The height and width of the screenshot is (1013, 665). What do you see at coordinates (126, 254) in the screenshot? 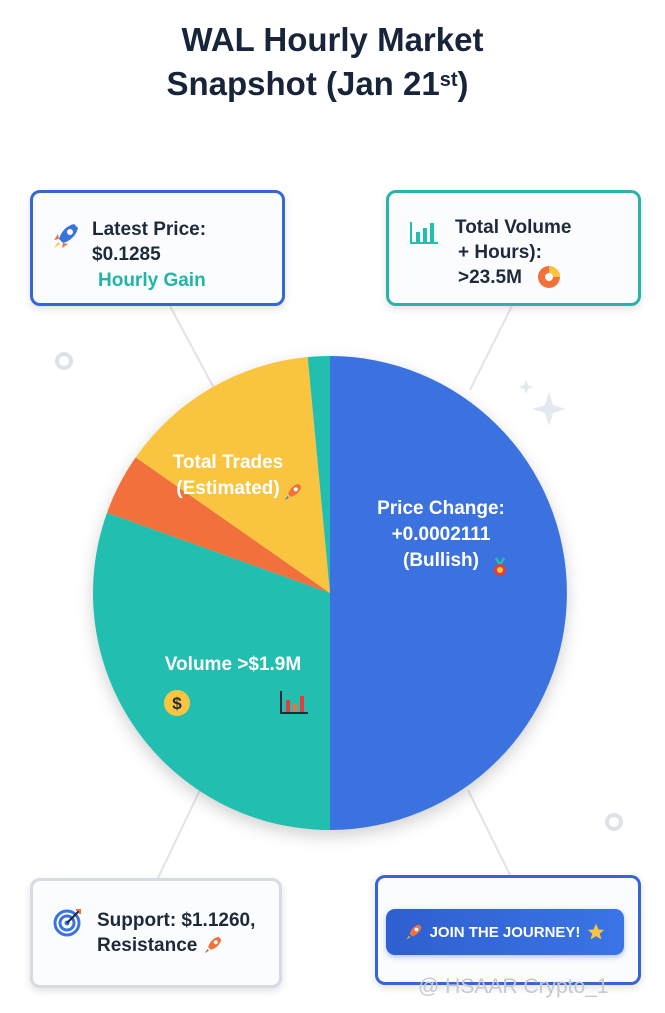
I see `latest-price-value: $0.1285` at bounding box center [126, 254].